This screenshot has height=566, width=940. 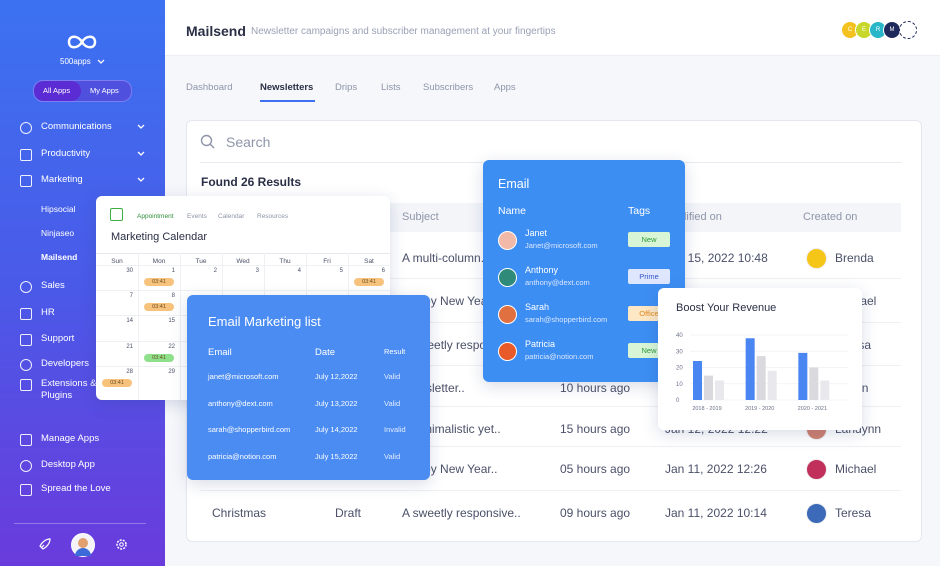 I want to click on rocket-icon, so click(x=45, y=544).